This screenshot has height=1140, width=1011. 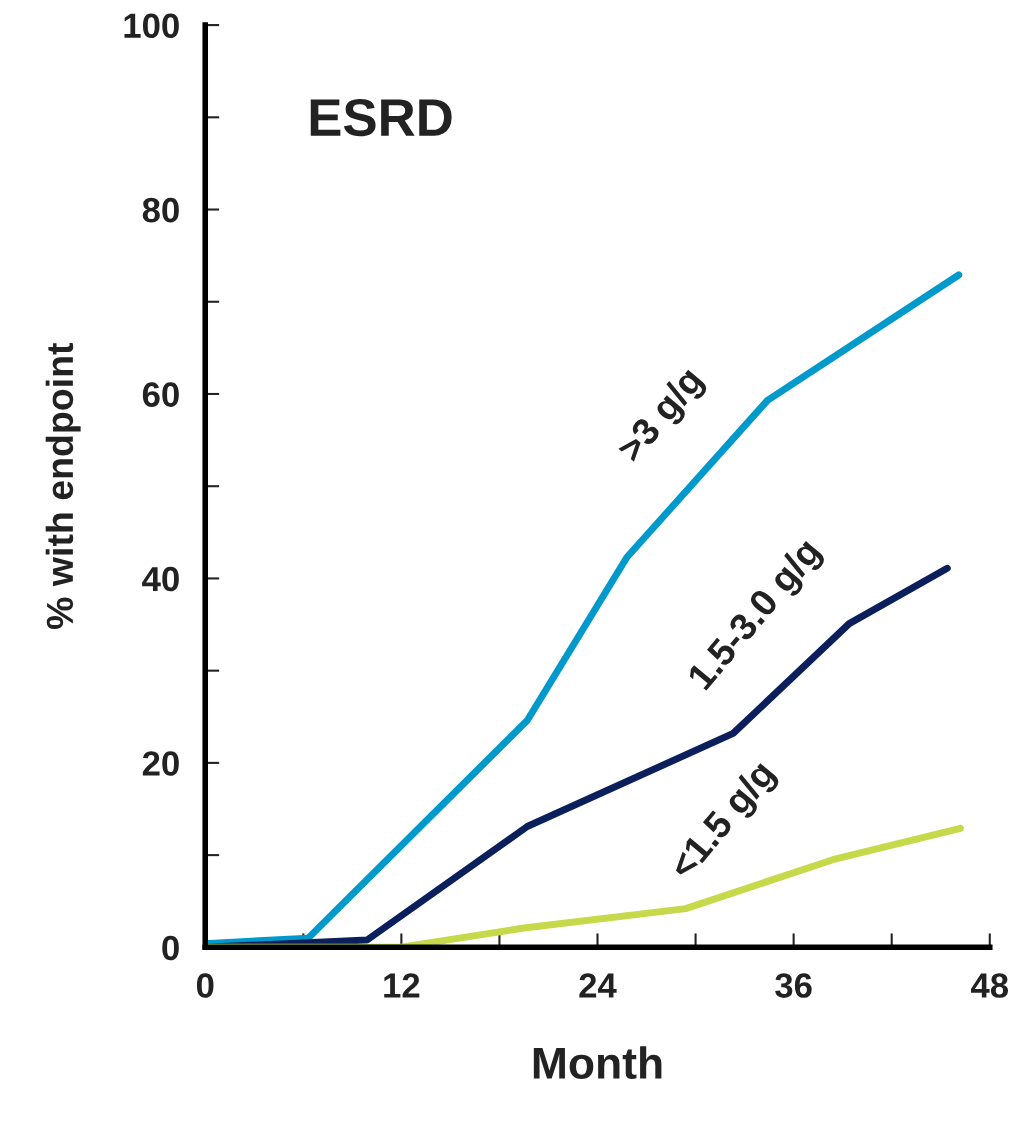 What do you see at coordinates (793, 985) in the screenshot?
I see `x-tick-label: 36` at bounding box center [793, 985].